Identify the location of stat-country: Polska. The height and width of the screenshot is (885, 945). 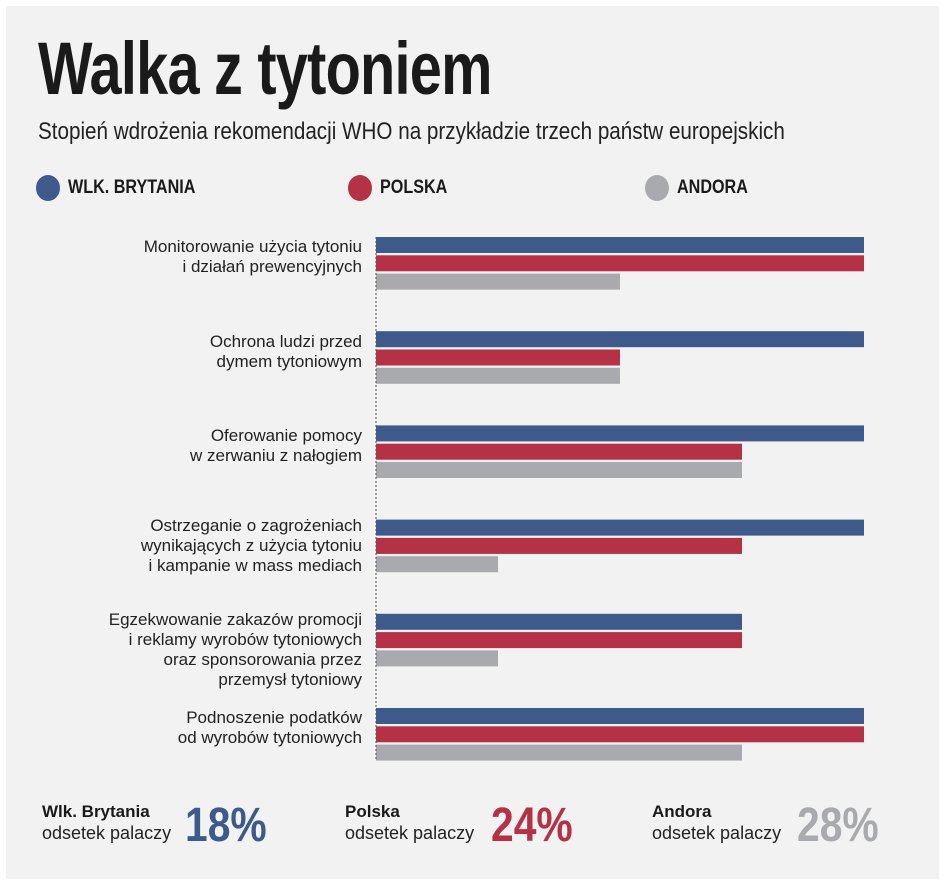
(372, 811).